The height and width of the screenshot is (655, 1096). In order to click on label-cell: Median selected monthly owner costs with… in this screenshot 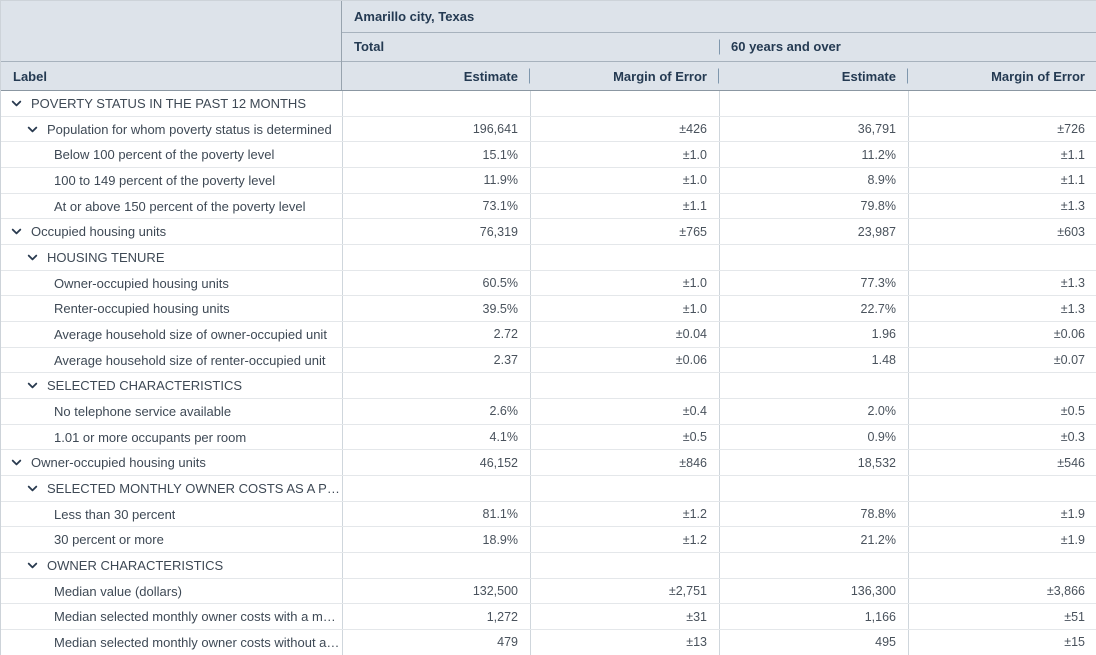, I will do `click(171, 616)`.